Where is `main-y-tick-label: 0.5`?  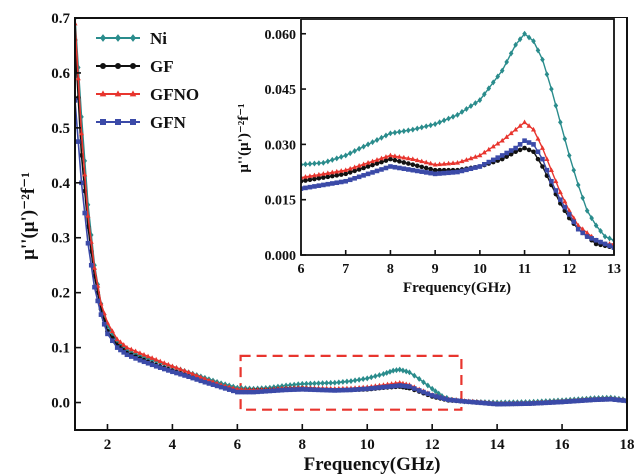
main-y-tick-label: 0.5 is located at coordinates (60, 129).